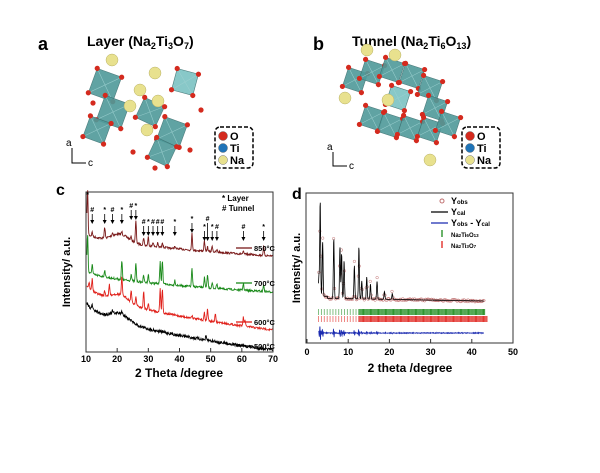 Image resolution: width=600 pixels, height=473 pixels. I want to click on legend-label-part: O, so click(471, 247).